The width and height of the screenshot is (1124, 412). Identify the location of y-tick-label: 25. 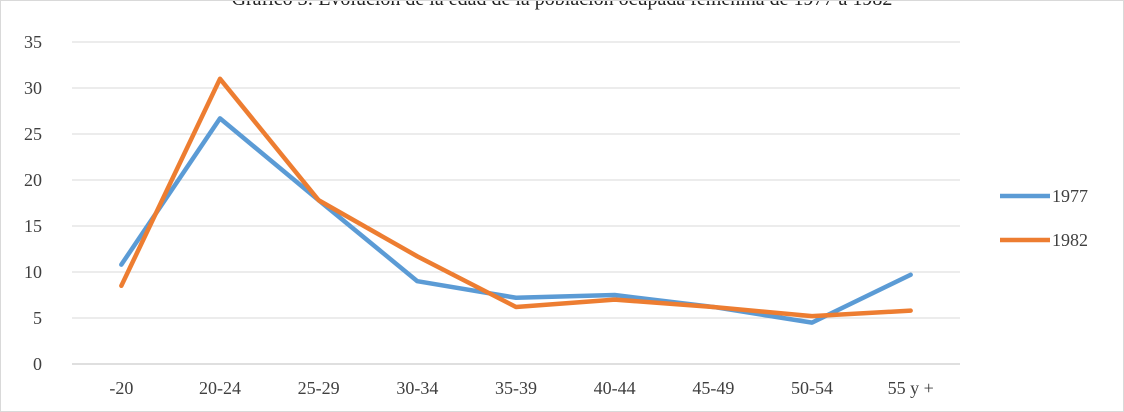
(33, 134).